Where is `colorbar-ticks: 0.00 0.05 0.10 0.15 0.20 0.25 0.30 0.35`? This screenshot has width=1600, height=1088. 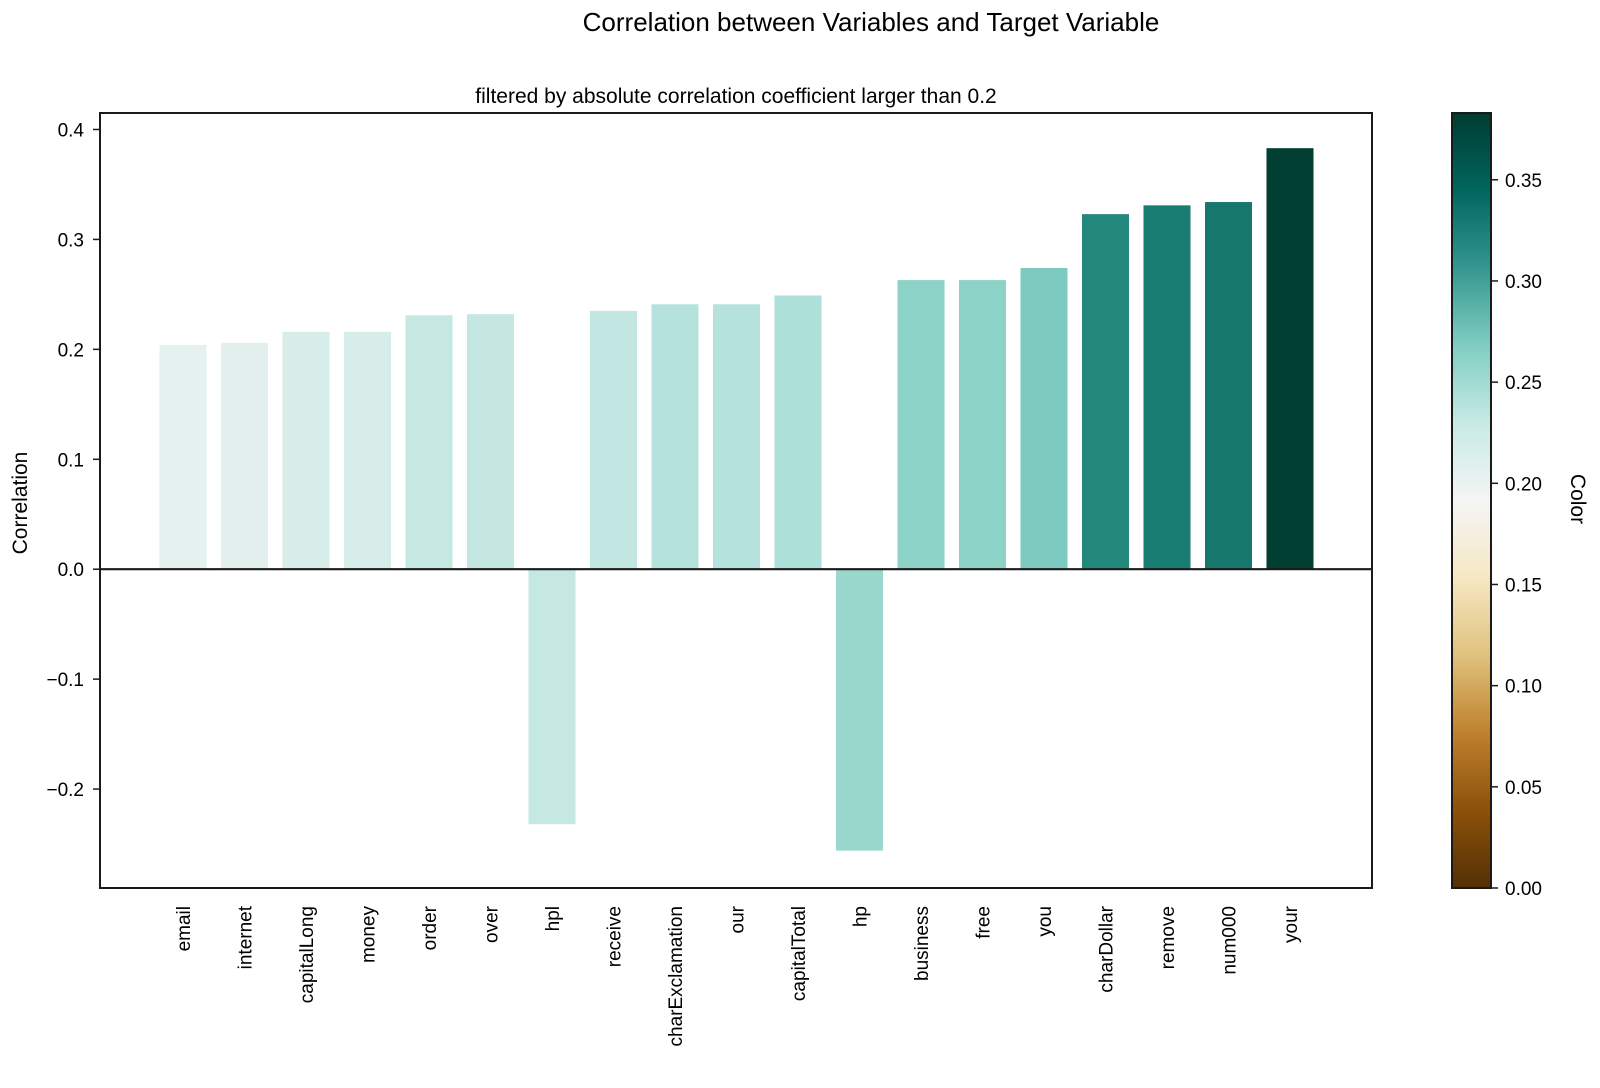
colorbar-ticks: 0.00 0.05 0.10 0.15 0.20 0.25 0.30 0.35 is located at coordinates (1516, 535).